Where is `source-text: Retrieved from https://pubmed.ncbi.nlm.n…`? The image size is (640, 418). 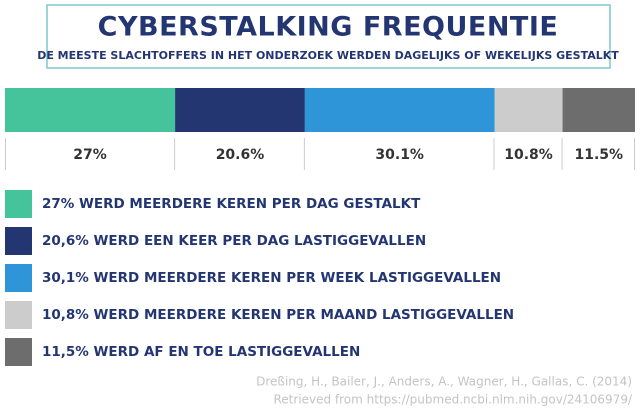 source-text: Retrieved from https://pubmed.ncbi.nlm.n… is located at coordinates (453, 400).